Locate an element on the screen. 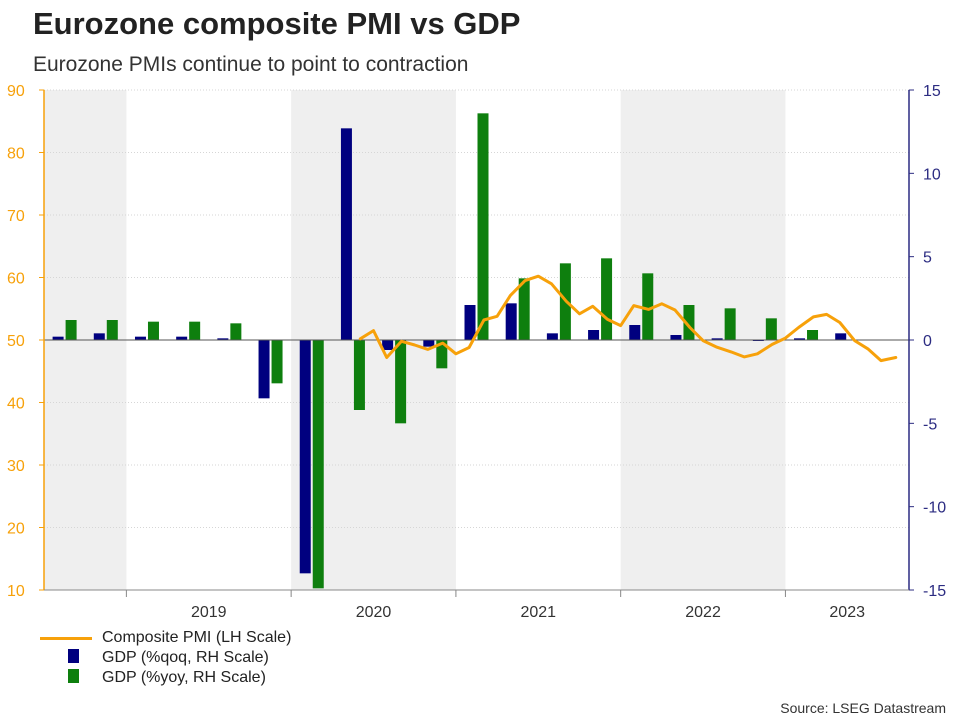  bar-gdp-yoy-2018Q4 is located at coordinates (112, 330).